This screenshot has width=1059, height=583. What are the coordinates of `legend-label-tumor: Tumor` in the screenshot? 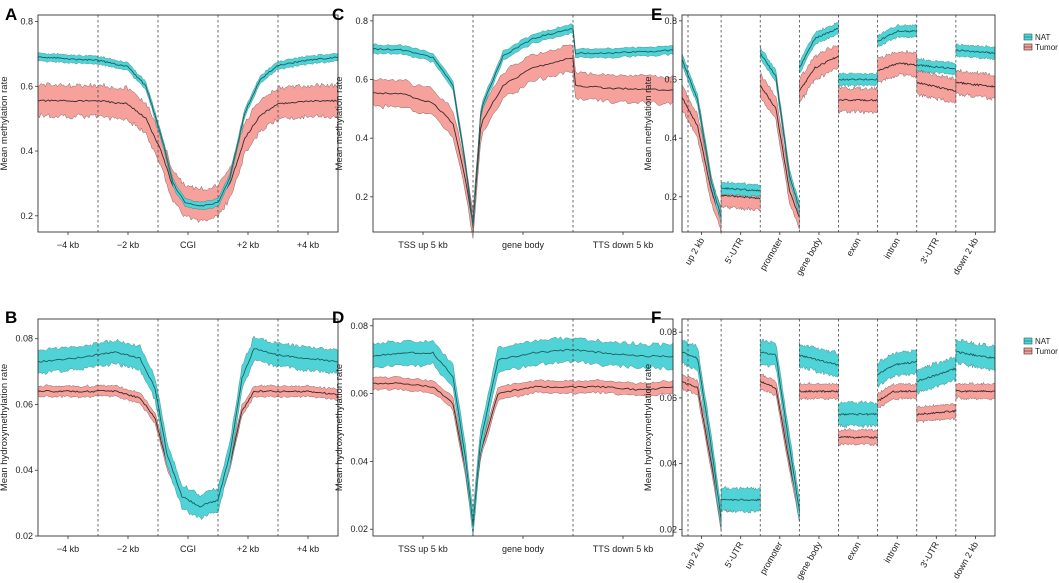 It's located at (1046, 351).